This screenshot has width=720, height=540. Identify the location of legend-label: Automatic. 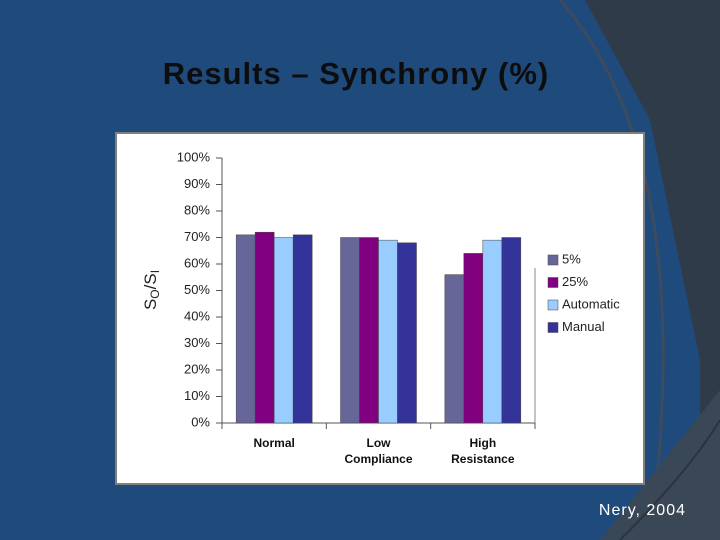
(591, 303).